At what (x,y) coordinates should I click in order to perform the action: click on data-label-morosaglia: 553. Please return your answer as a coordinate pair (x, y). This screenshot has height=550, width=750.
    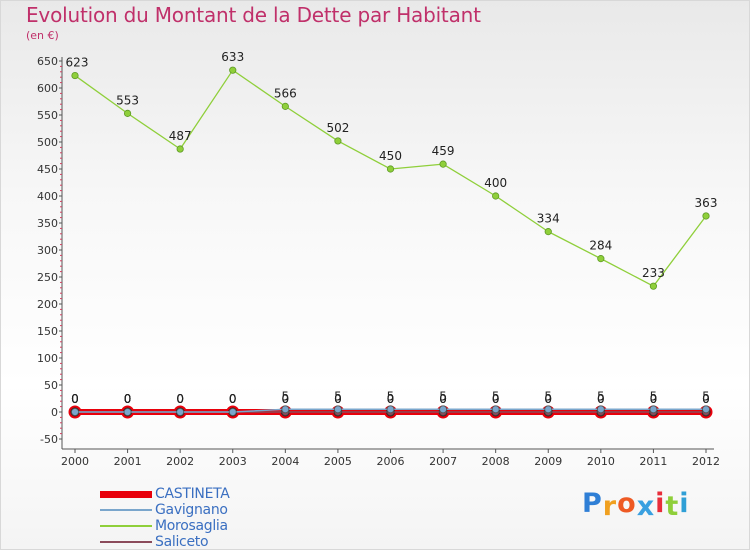
    Looking at the image, I should click on (127, 100).